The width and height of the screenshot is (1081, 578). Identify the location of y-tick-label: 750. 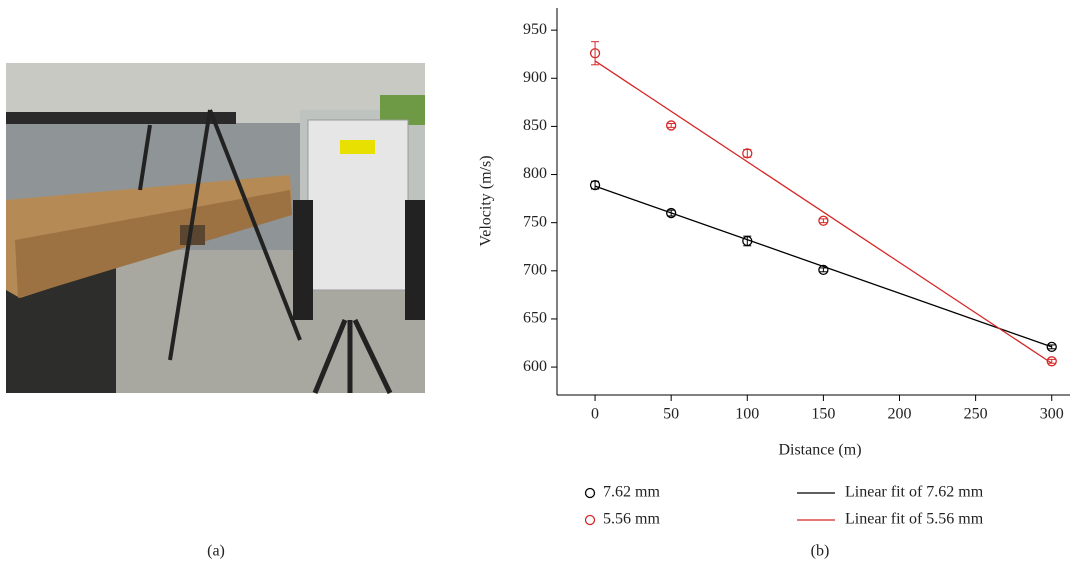
(535, 221).